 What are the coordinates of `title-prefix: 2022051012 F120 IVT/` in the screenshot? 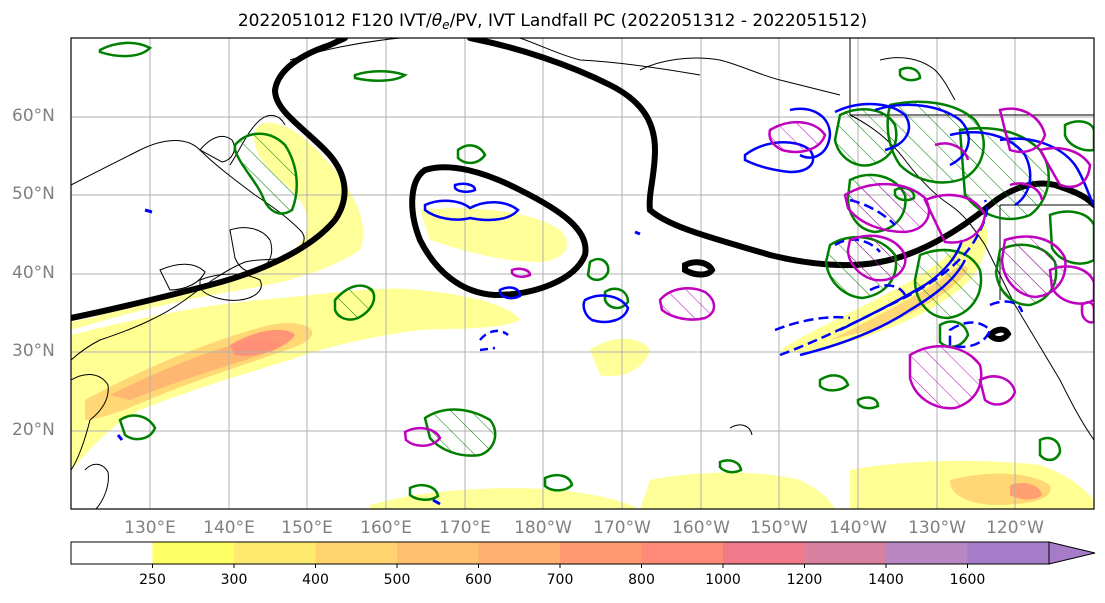 It's located at (334, 21).